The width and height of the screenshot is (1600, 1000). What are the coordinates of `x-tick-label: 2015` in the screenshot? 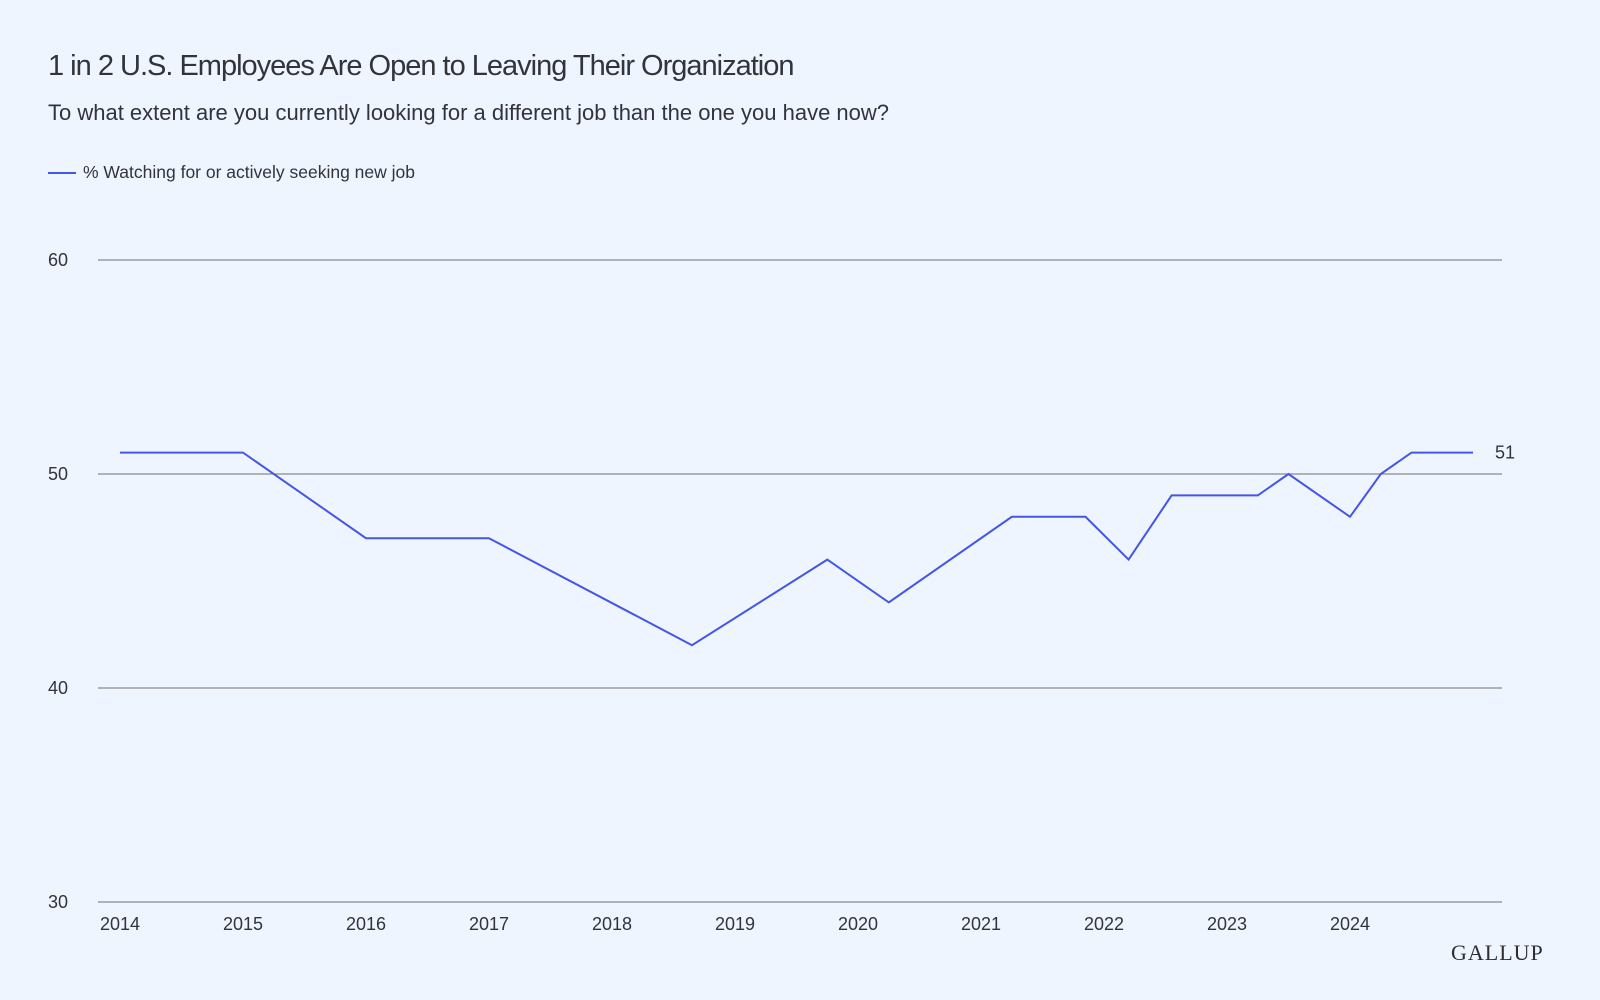 It's located at (243, 924).